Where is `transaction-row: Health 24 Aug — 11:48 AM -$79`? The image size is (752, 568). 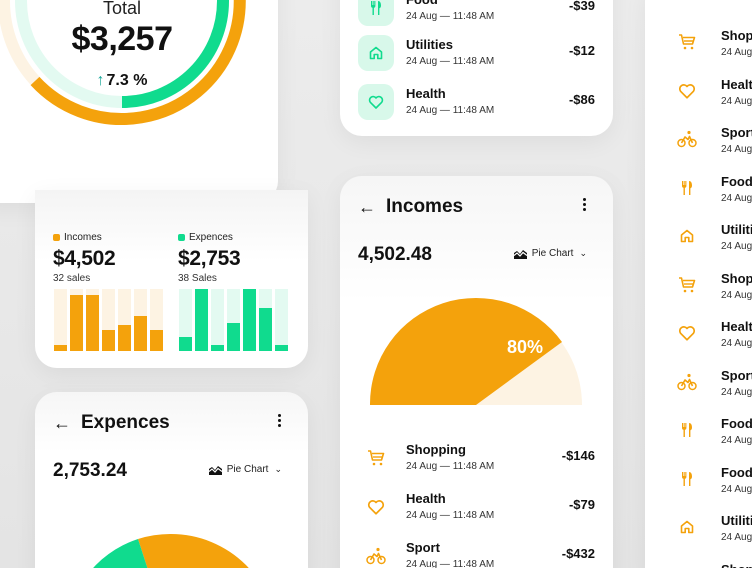 transaction-row: Health 24 Aug — 11:48 AM -$79 is located at coordinates (476, 509).